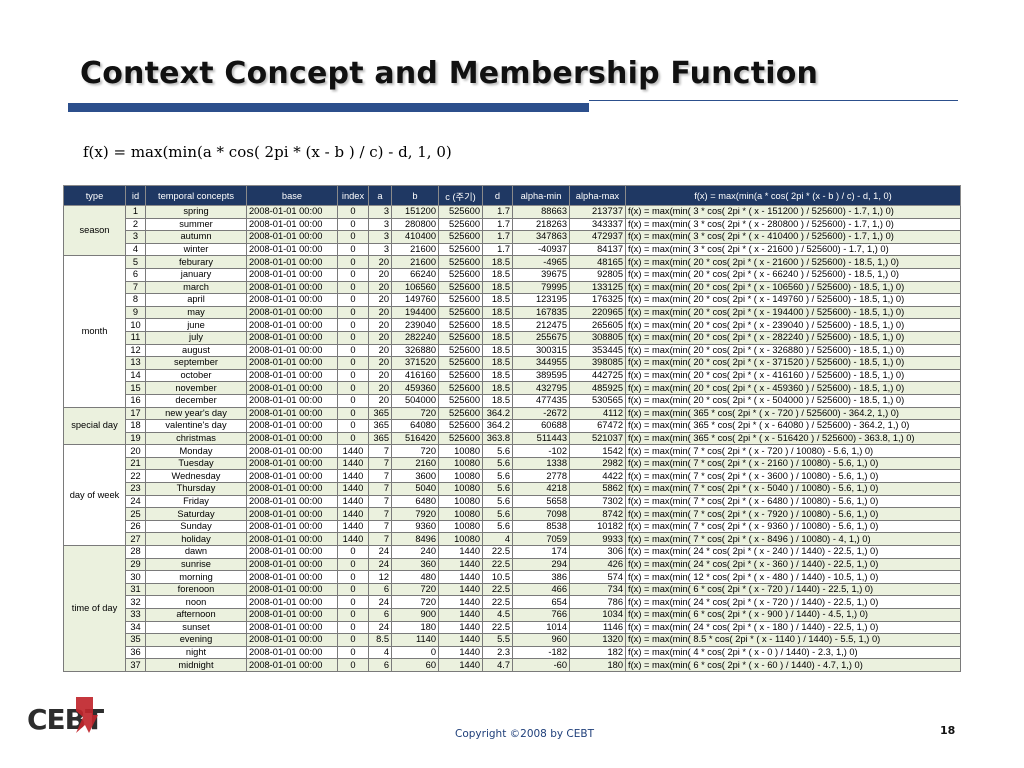  What do you see at coordinates (597, 539) in the screenshot?
I see `row-alpha-max-cell: 9933` at bounding box center [597, 539].